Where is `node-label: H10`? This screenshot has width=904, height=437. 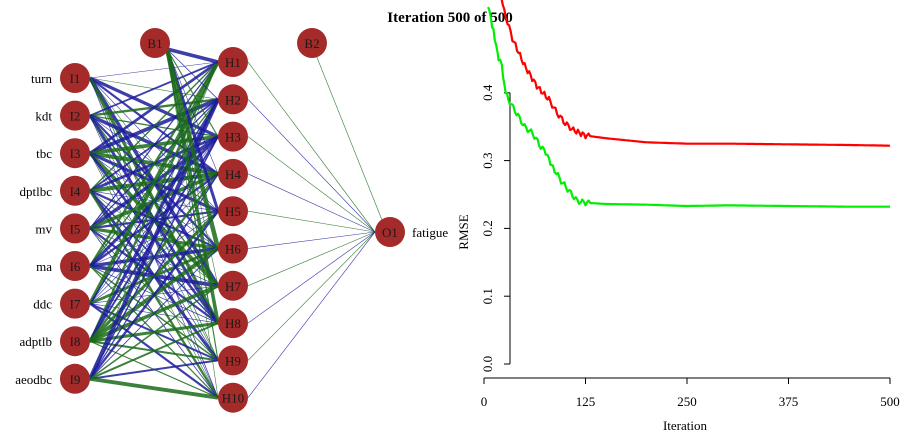
node-label: H10 is located at coordinates (233, 398).